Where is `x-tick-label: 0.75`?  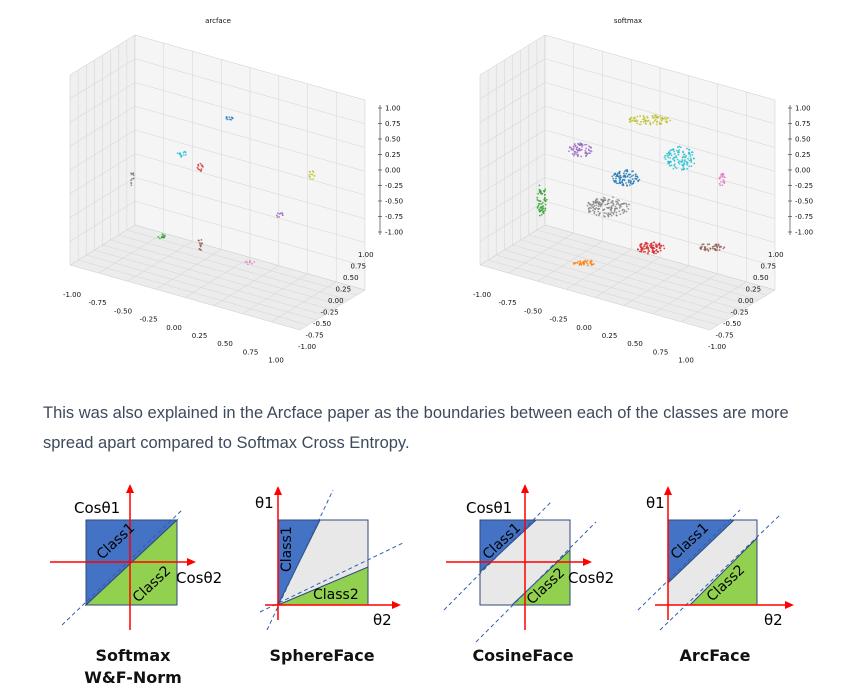 x-tick-label: 0.75 is located at coordinates (661, 352).